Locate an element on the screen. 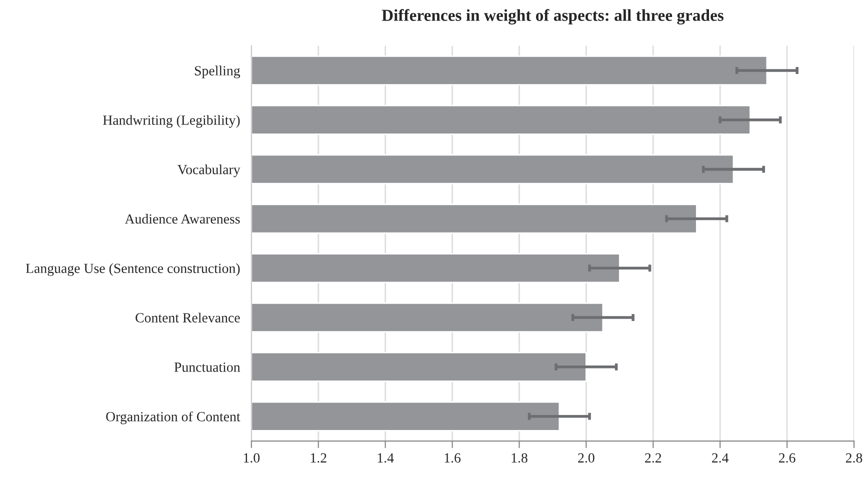 This screenshot has width=867, height=482. y-tick-label: Content Relevance is located at coordinates (188, 317).